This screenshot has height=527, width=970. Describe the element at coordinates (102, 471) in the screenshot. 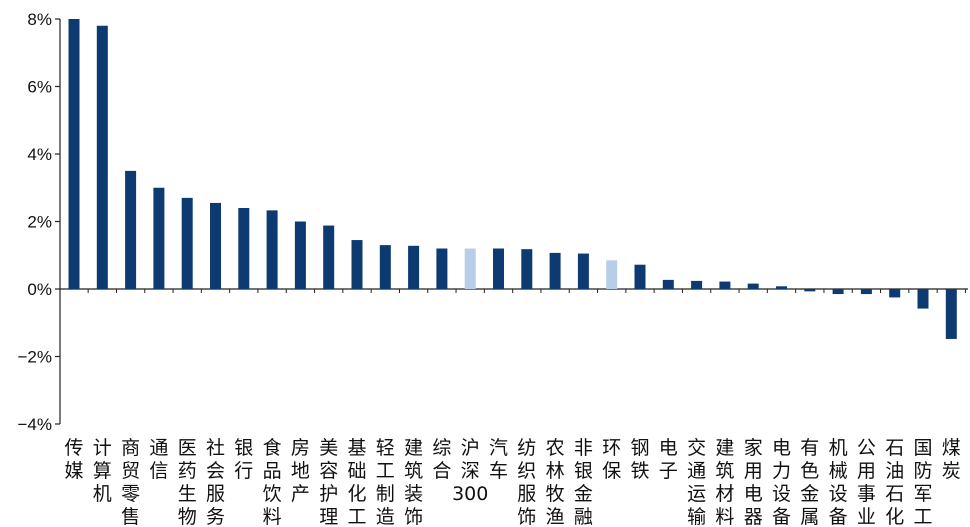

I see `category-label: 计算机` at that location.